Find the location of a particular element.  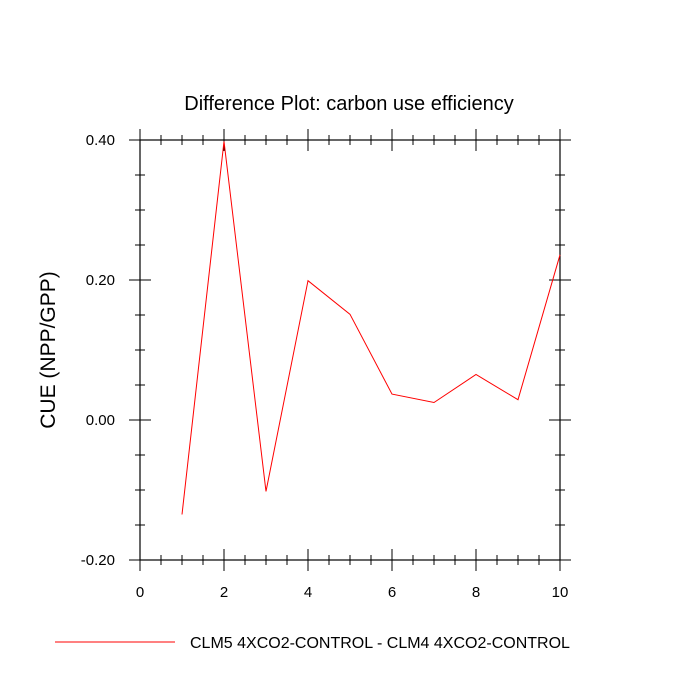

y-tick-label: -0.20 is located at coordinates (98, 560).